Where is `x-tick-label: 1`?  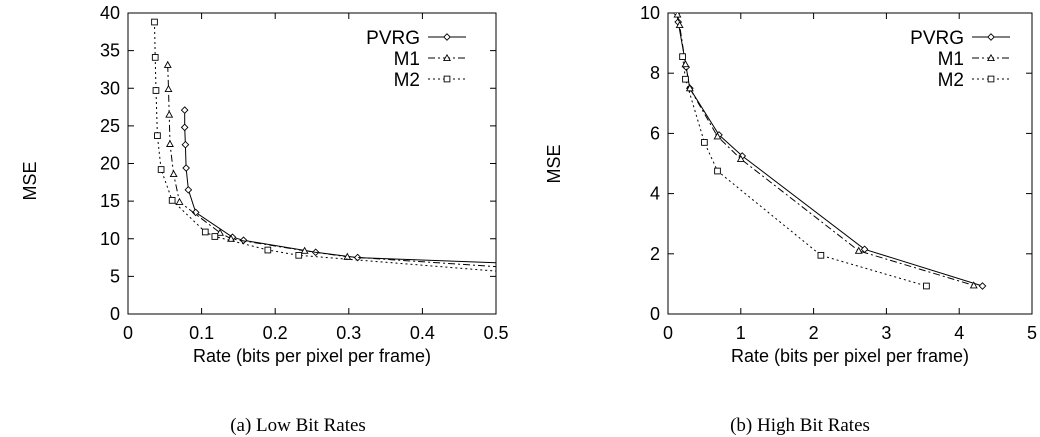 x-tick-label: 1 is located at coordinates (741, 333).